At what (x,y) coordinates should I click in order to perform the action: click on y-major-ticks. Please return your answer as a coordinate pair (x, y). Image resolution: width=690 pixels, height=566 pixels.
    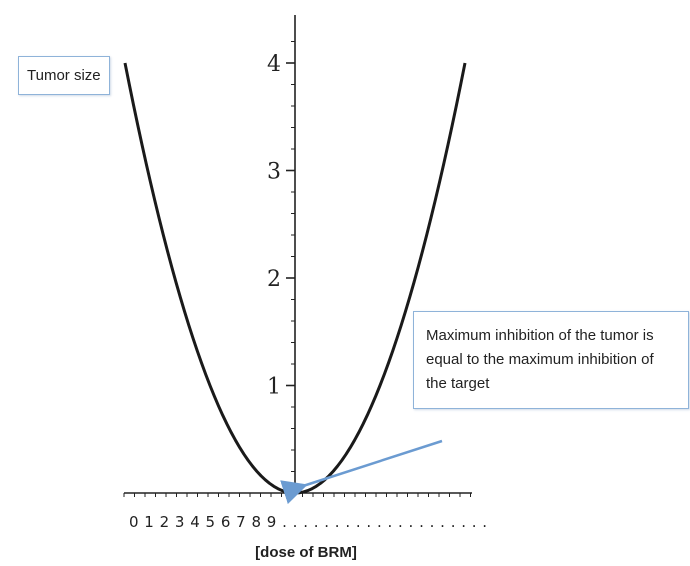
    Looking at the image, I should click on (290, 224).